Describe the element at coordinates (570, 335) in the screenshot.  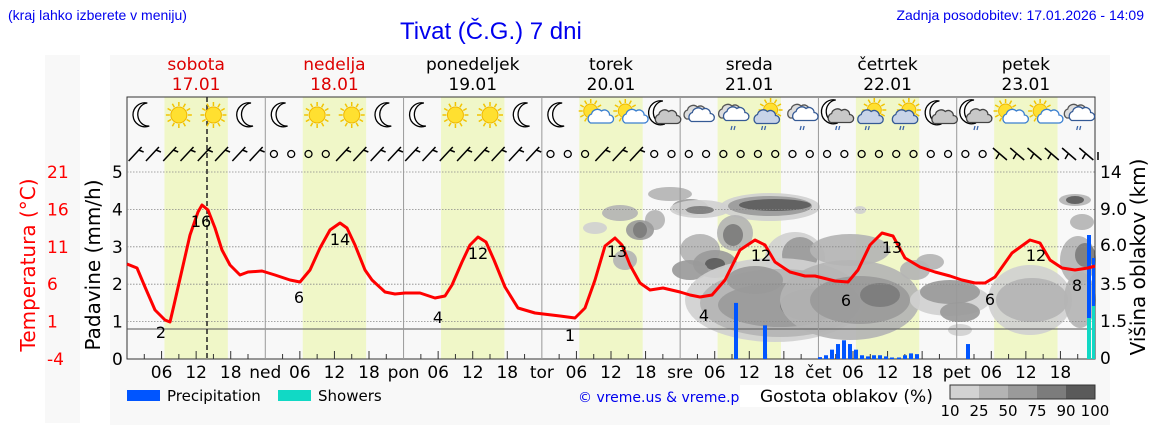
I see `temp-value-label: 1` at that location.